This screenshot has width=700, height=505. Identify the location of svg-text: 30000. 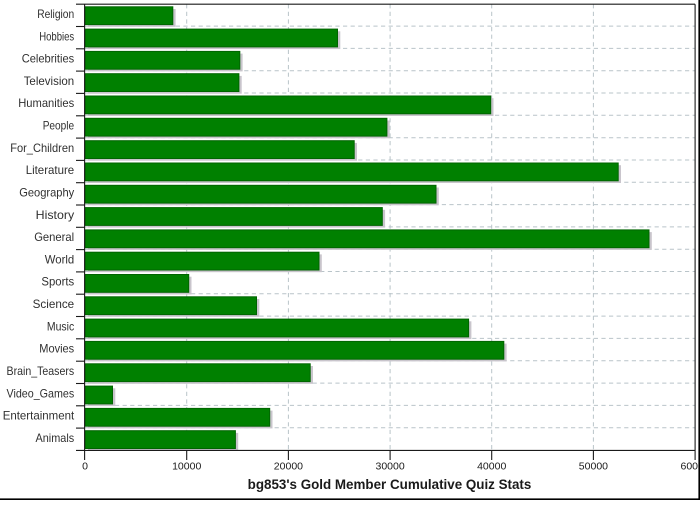
(389, 467).